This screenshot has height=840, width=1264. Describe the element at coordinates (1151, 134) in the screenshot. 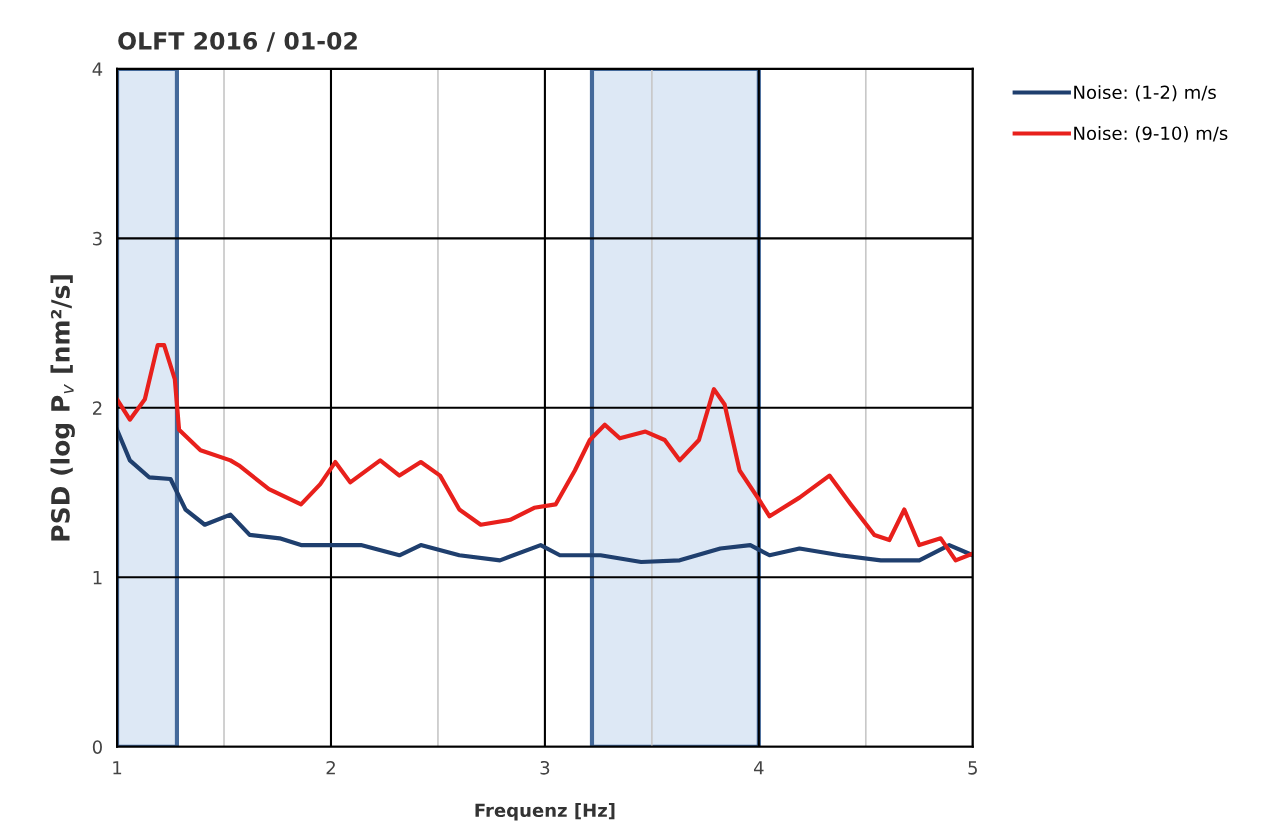

I see `legend-label: Noise: (9-10) m/s` at that location.